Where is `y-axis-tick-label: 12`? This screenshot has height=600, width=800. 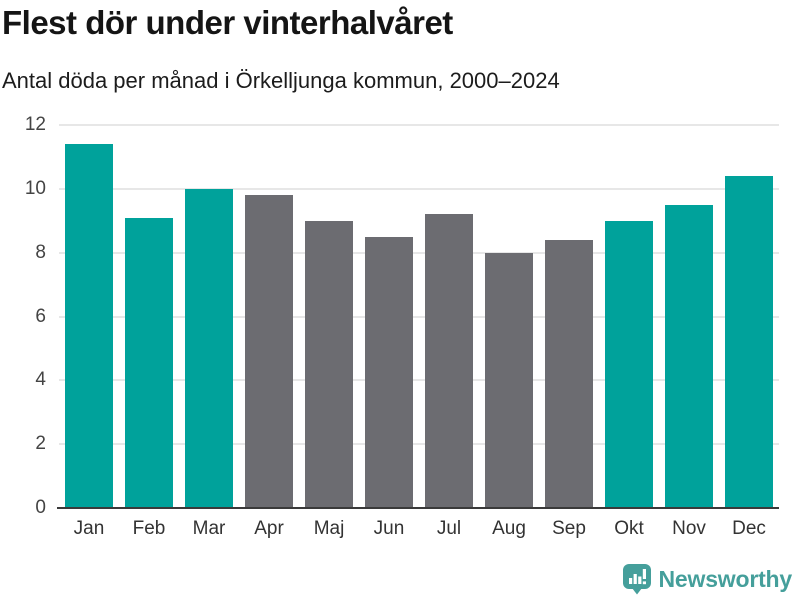 y-axis-tick-label: 12 is located at coordinates (35, 124).